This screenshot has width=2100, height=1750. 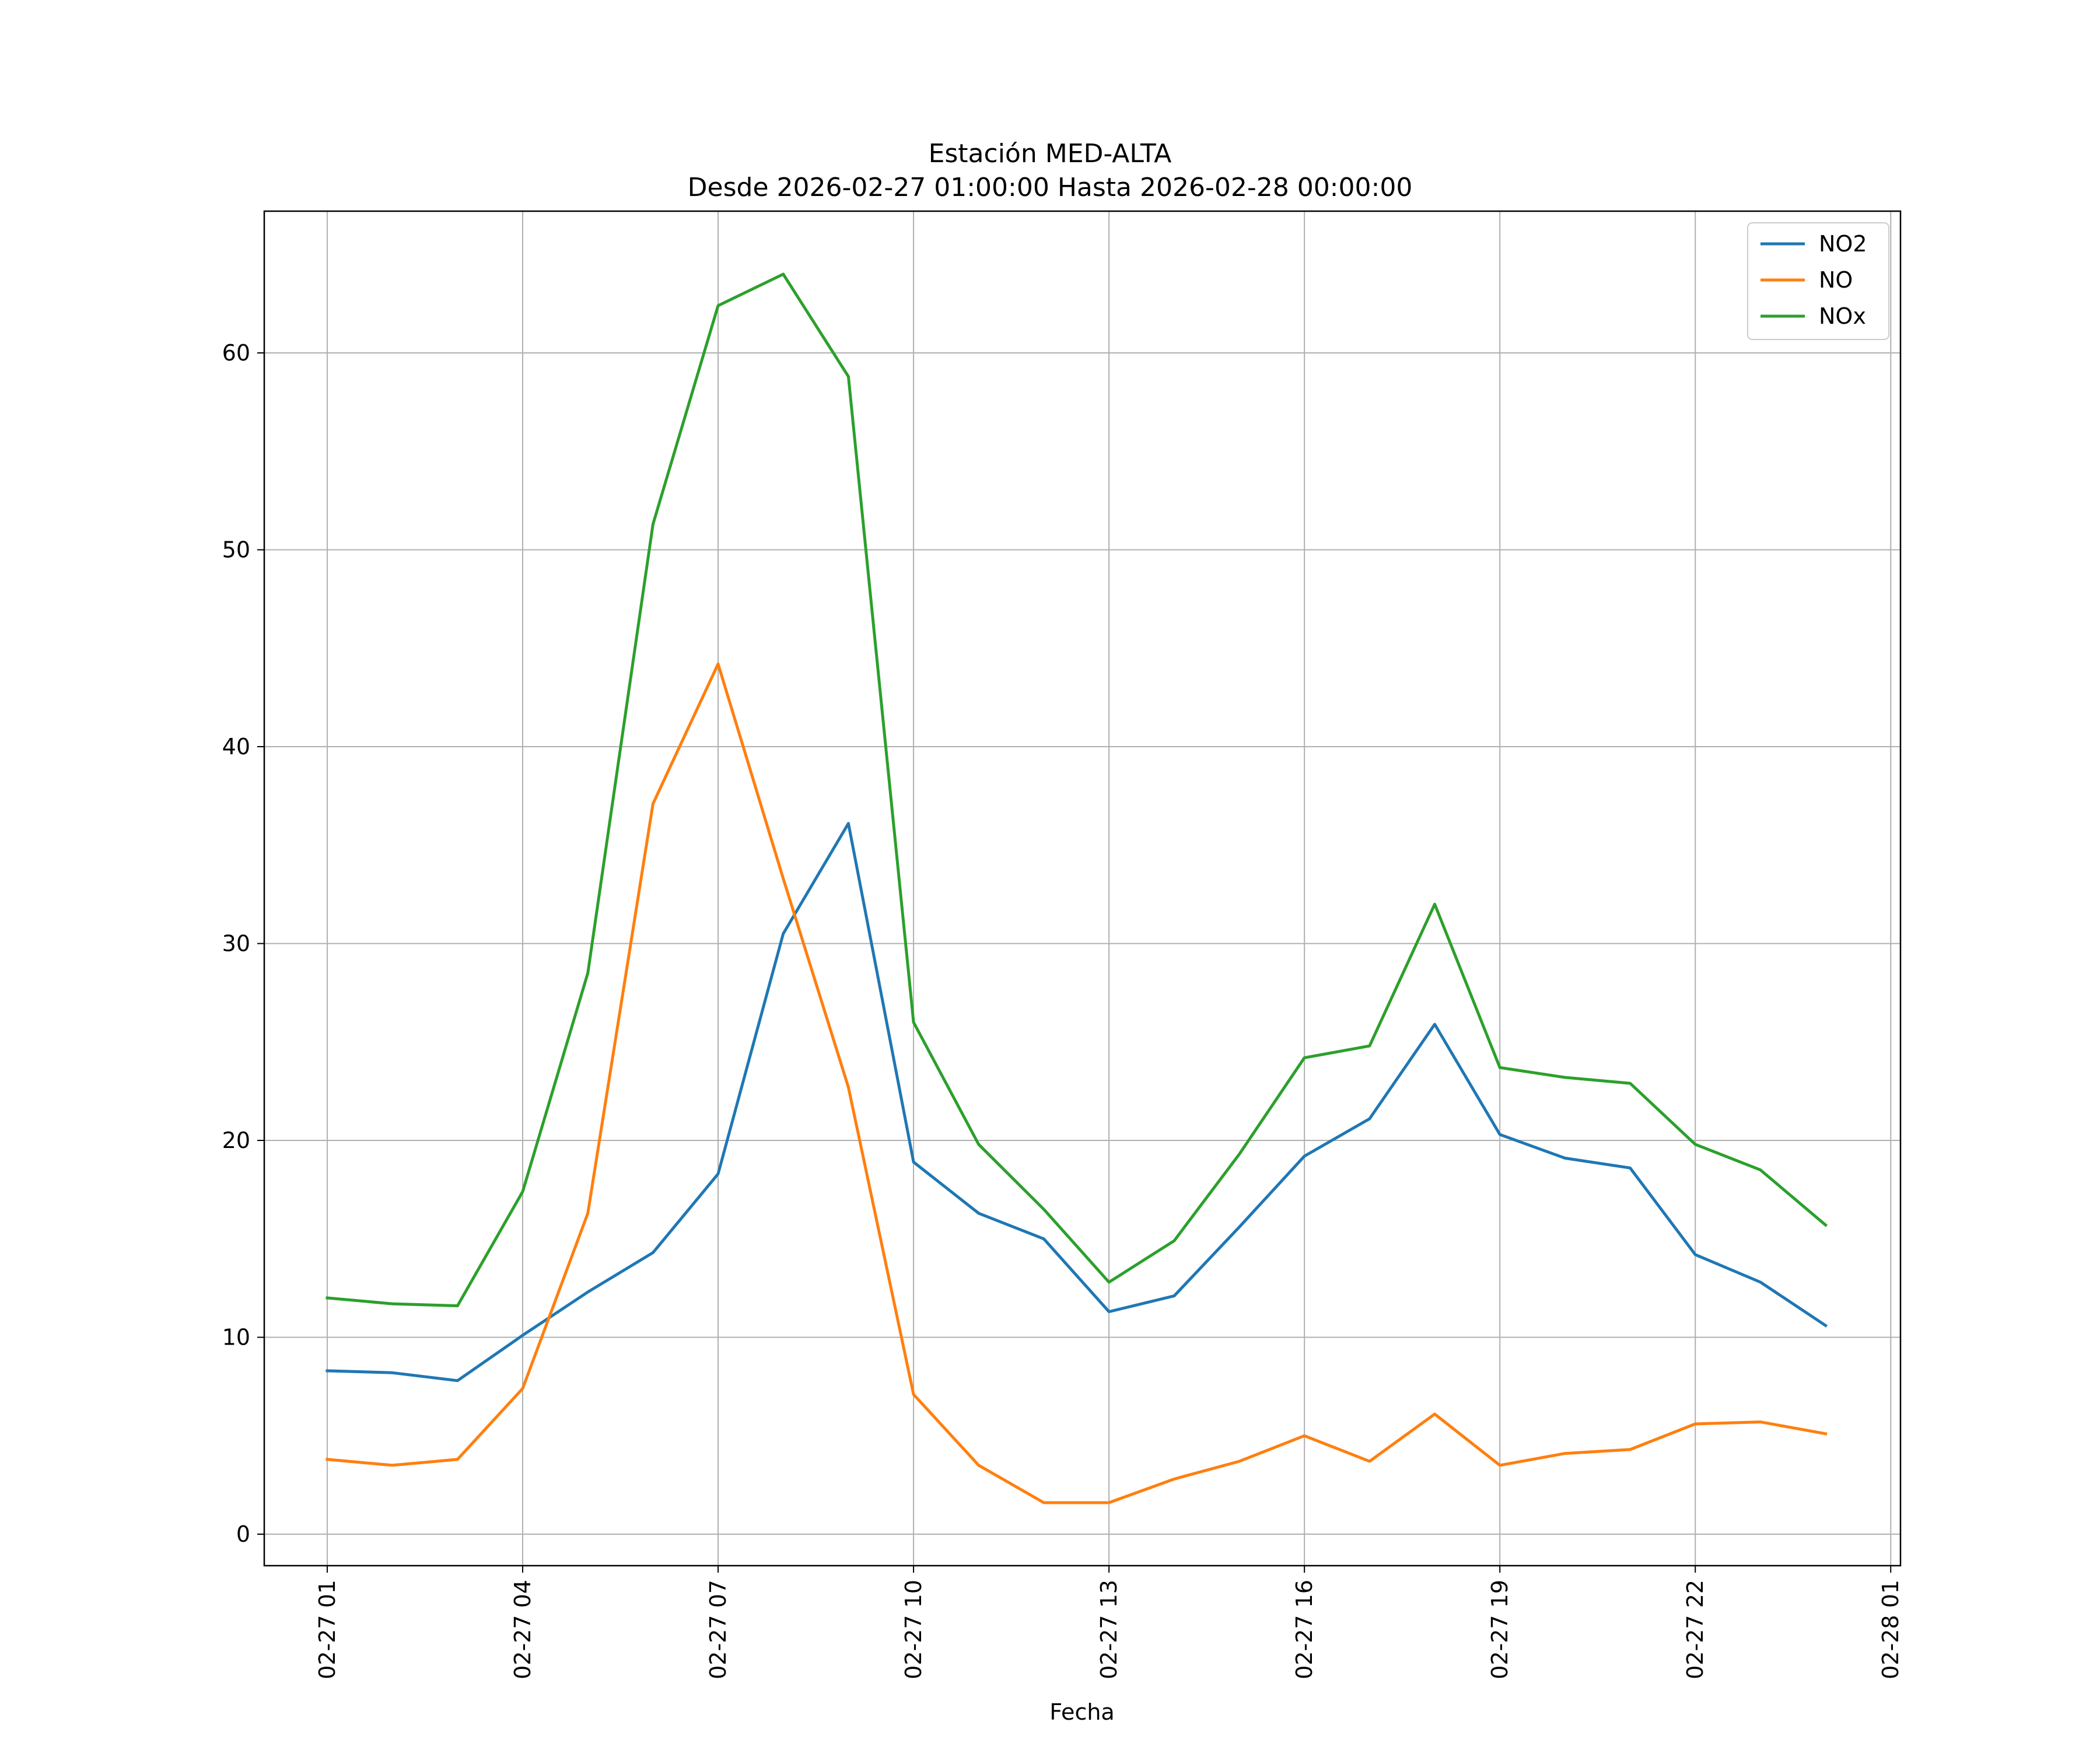 I want to click on legend-label: NO2, so click(x=1843, y=244).